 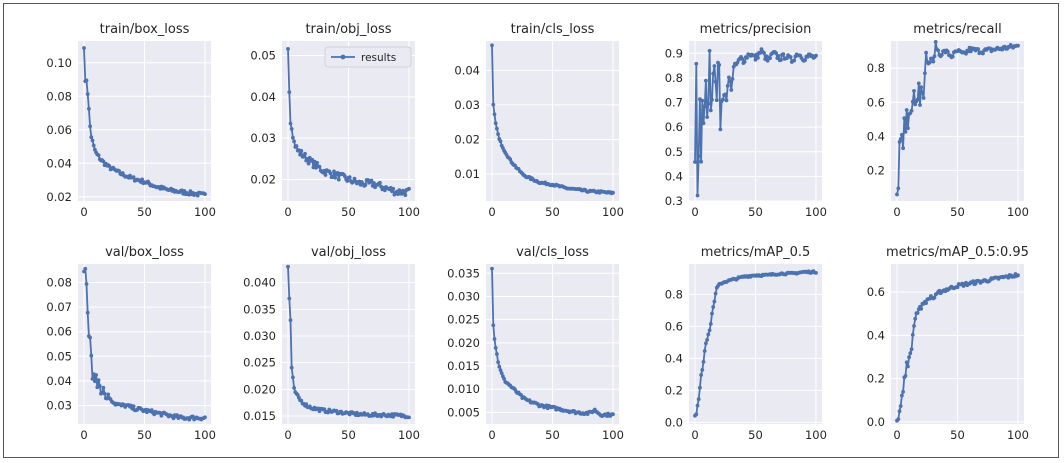 What do you see at coordinates (83, 435) in the screenshot?
I see `x-tick-label: 0` at bounding box center [83, 435].